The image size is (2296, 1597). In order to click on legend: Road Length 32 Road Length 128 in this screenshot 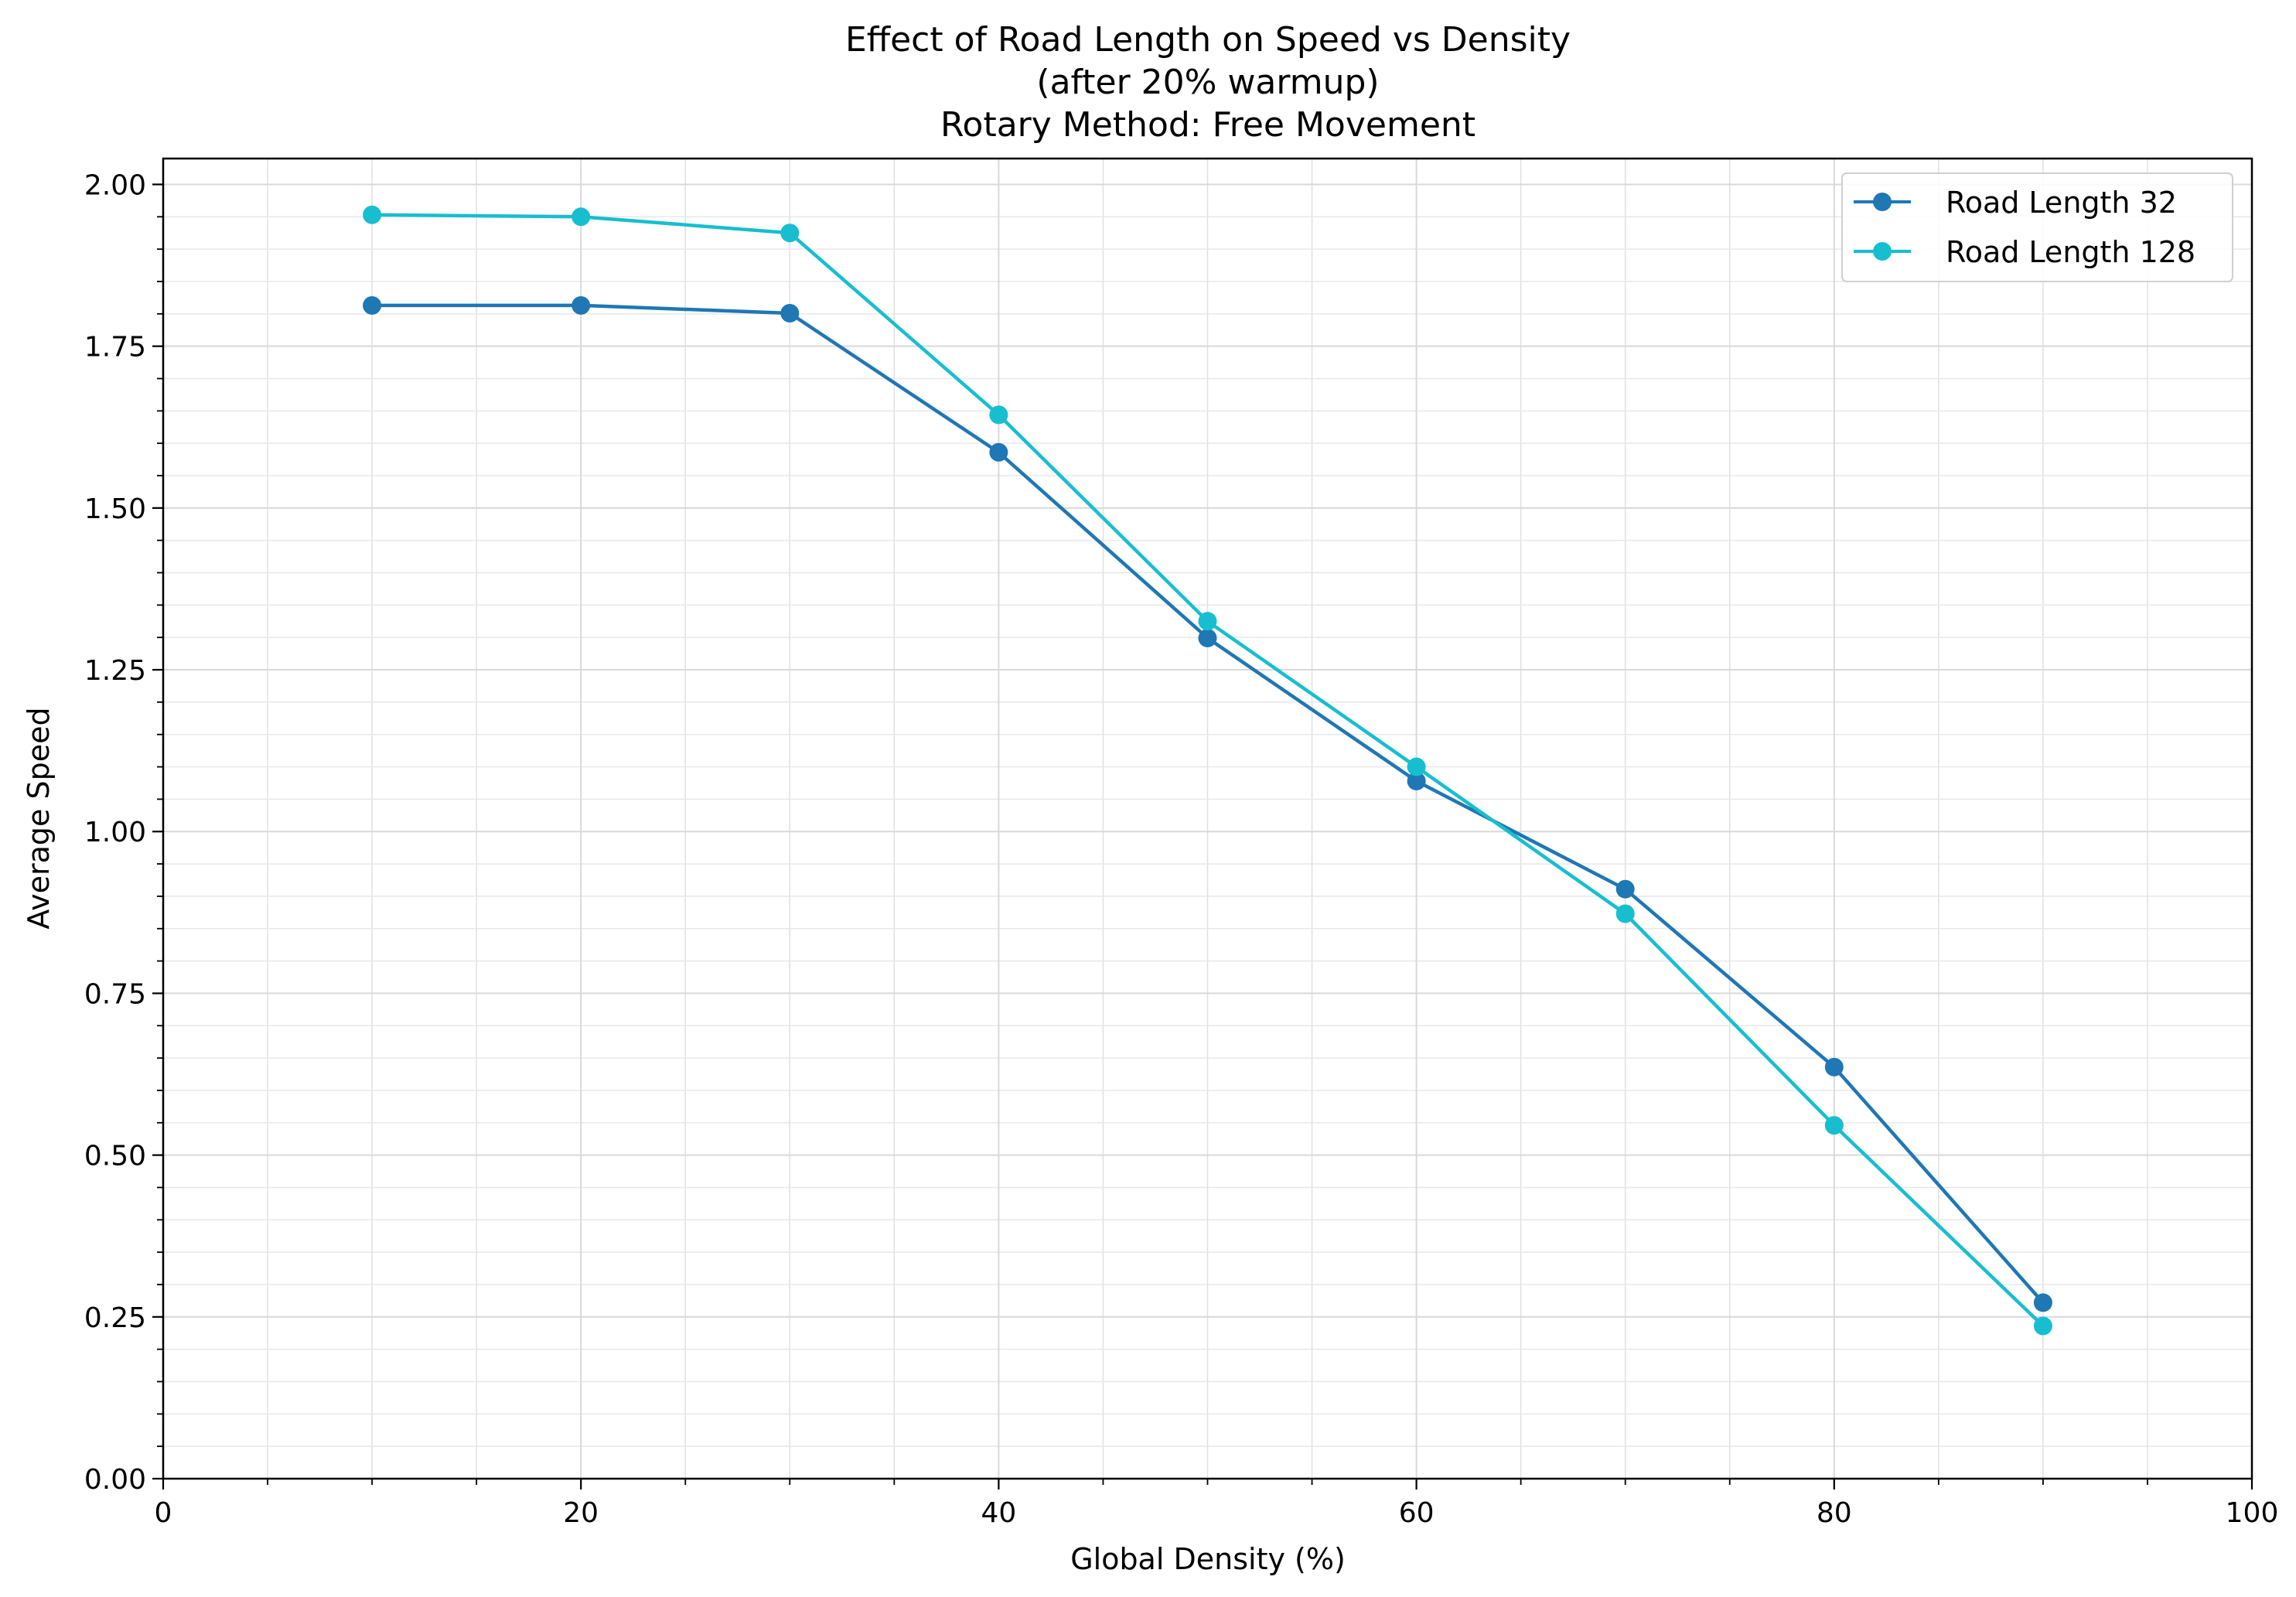, I will do `click(2037, 227)`.